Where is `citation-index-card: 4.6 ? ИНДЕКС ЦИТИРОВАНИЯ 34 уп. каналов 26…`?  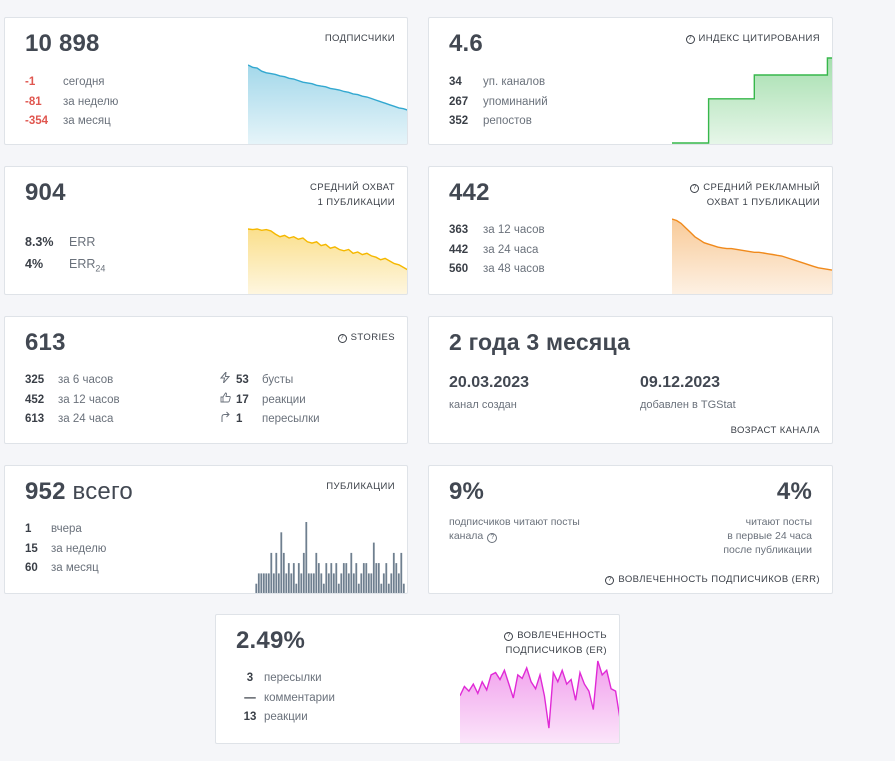
citation-index-card: 4.6 ? ИНДЕКС ЦИТИРОВАНИЯ 34 уп. каналов 26… is located at coordinates (630, 81).